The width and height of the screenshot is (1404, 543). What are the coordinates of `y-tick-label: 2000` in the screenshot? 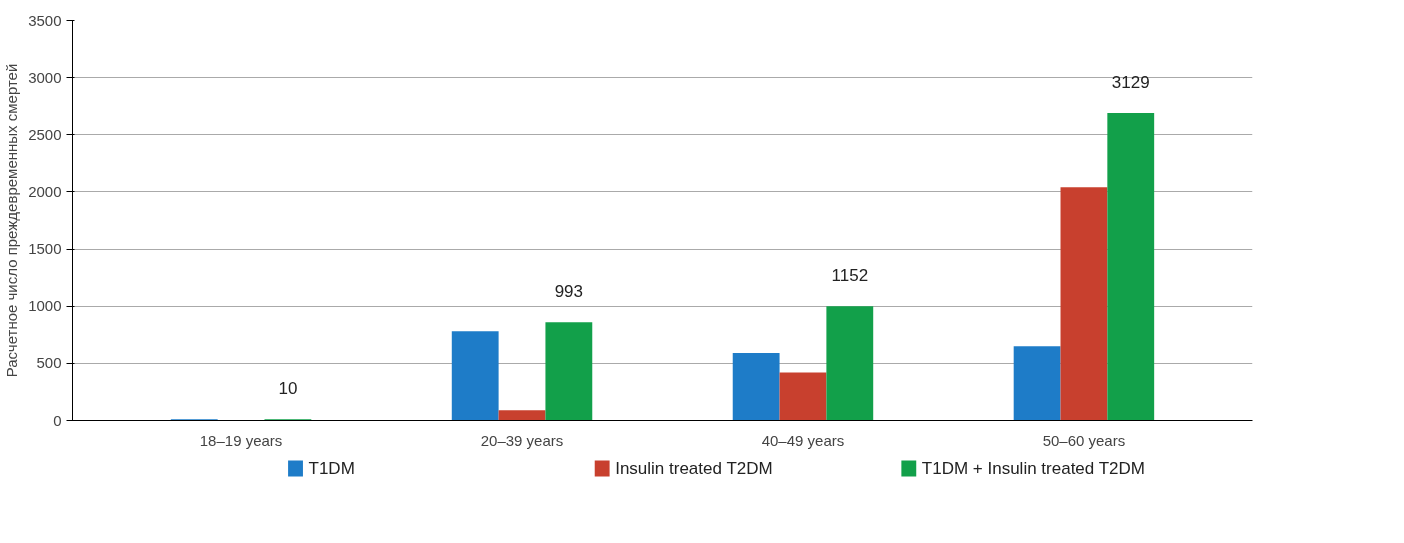 It's located at (45, 191).